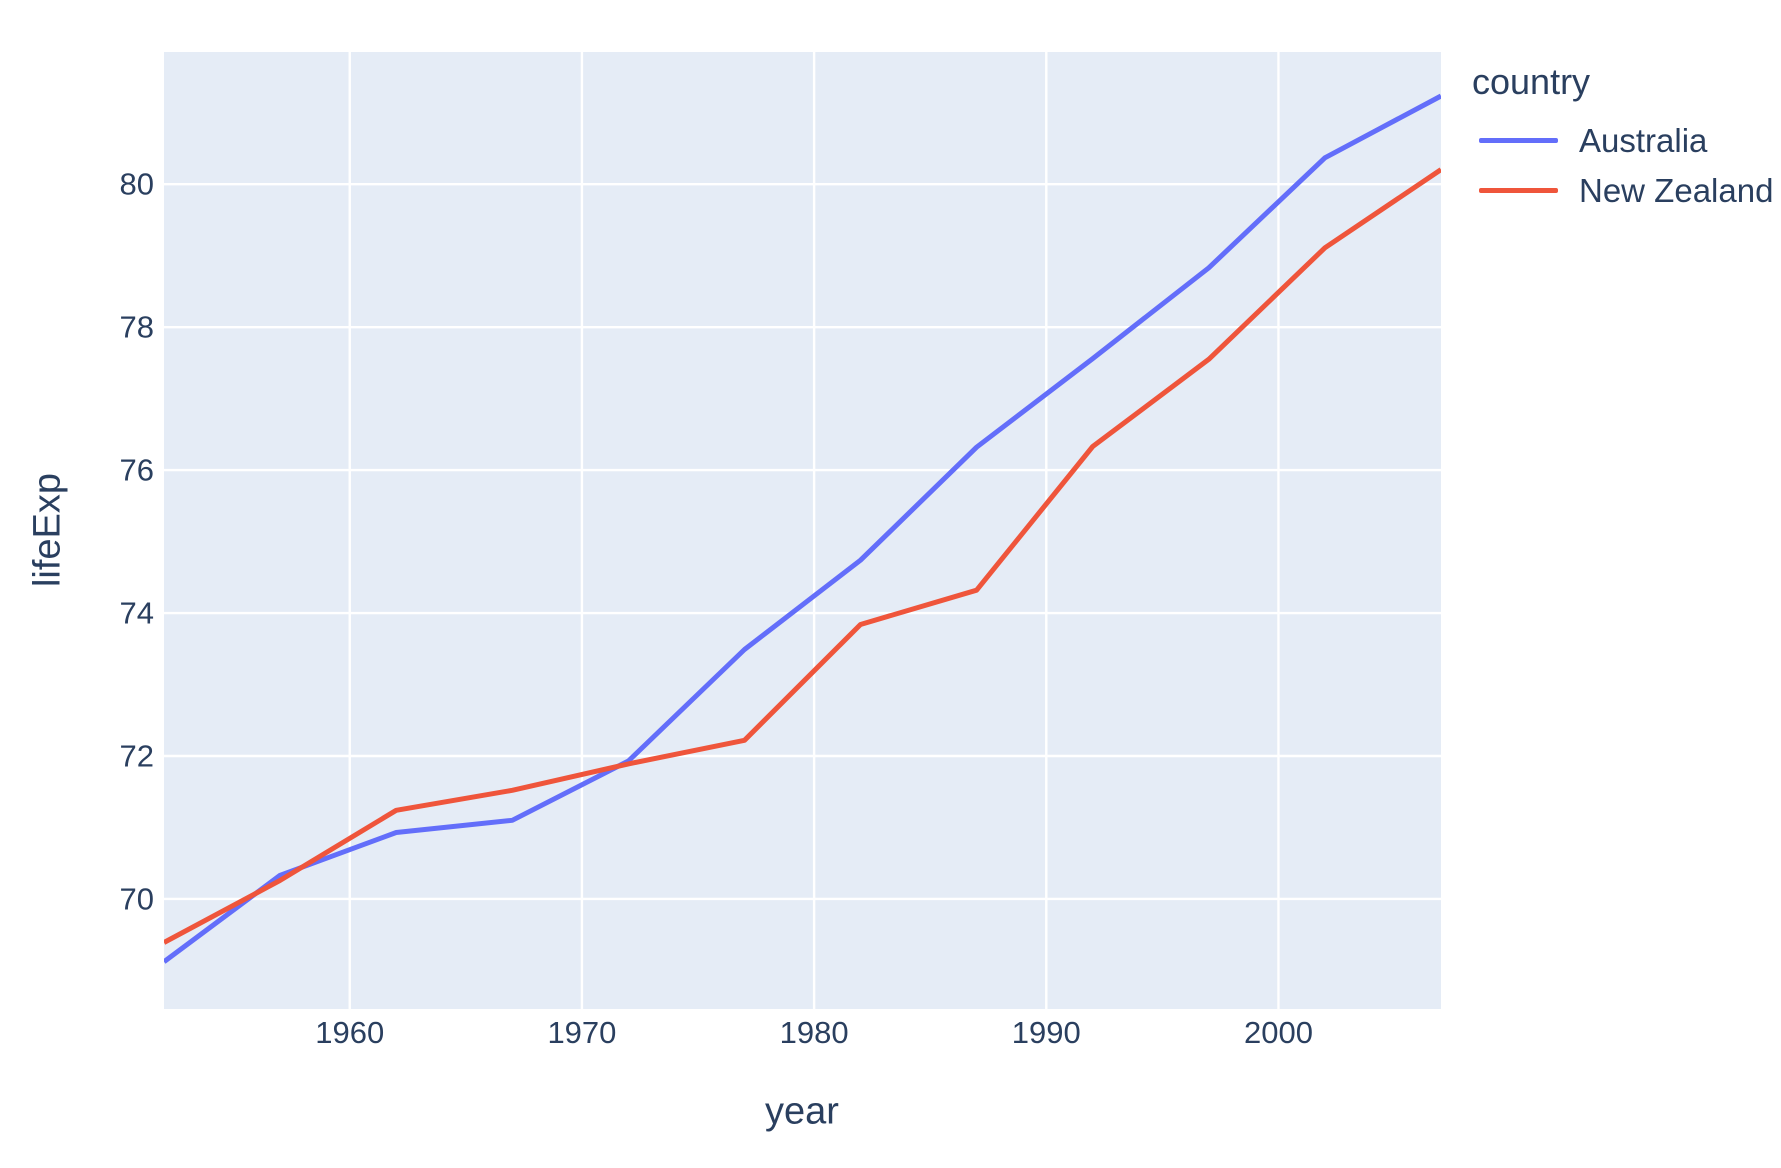 Image resolution: width=1781 pixels, height=1168 pixels. I want to click on x-tick-label: 1990, so click(1046, 1032).